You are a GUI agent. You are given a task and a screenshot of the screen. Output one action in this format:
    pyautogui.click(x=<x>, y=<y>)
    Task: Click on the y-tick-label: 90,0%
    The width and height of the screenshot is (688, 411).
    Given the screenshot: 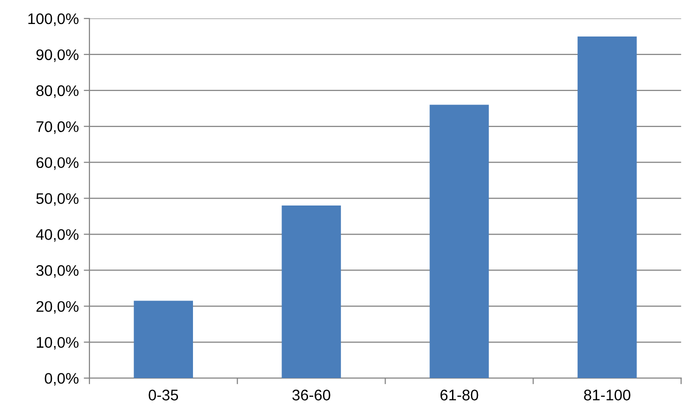 What is the action you would take?
    pyautogui.click(x=57, y=55)
    